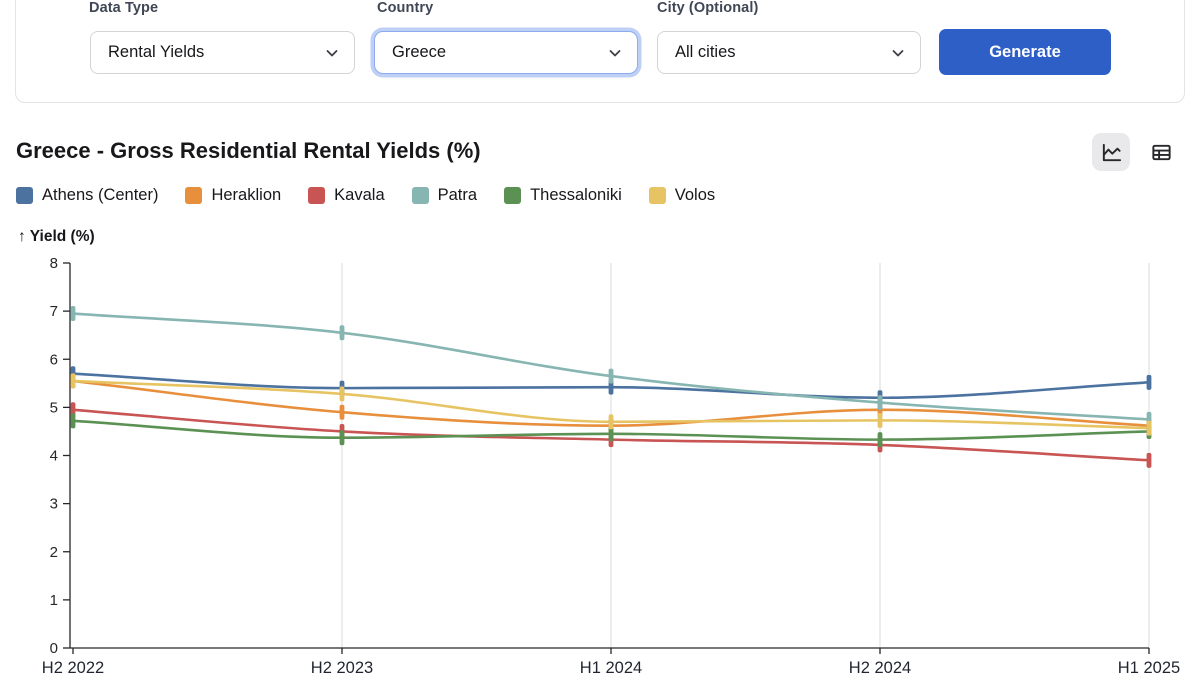 The height and width of the screenshot is (684, 1200). I want to click on legend-item-heraklion: Heraklion, so click(233, 195).